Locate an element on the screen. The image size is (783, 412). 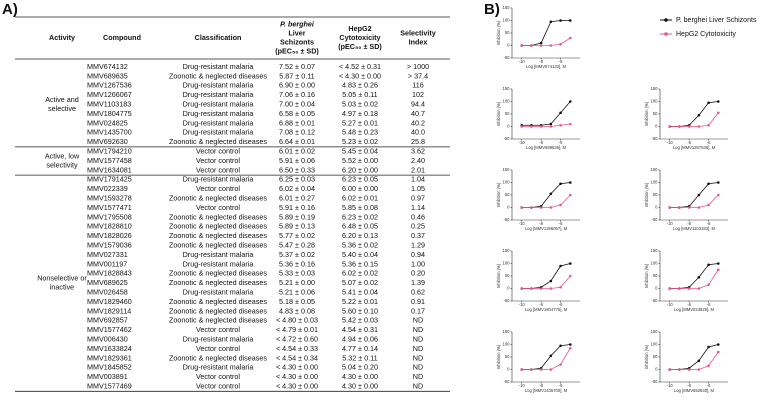
table-cell: MMV689625 is located at coordinates (107, 282).